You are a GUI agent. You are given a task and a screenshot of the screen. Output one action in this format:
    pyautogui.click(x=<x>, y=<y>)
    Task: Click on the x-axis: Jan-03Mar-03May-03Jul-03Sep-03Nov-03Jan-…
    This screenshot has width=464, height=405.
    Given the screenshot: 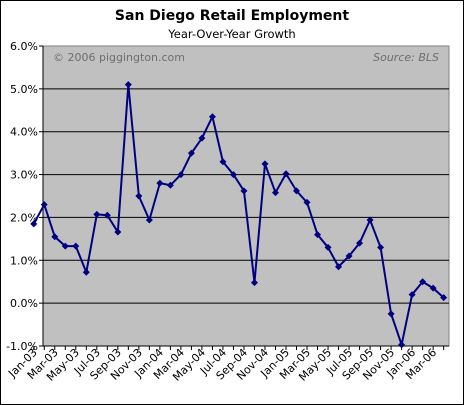 What is the action you would take?
    pyautogui.click(x=227, y=364)
    